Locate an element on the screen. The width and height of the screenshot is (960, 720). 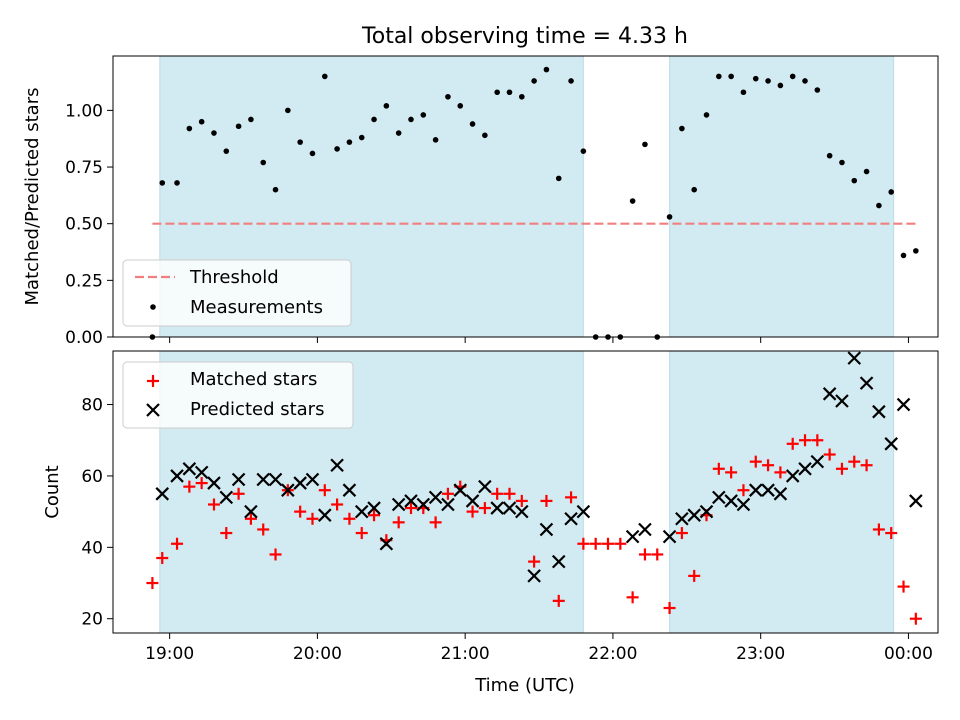
y-tick-label: 0.00 is located at coordinates (84, 338).